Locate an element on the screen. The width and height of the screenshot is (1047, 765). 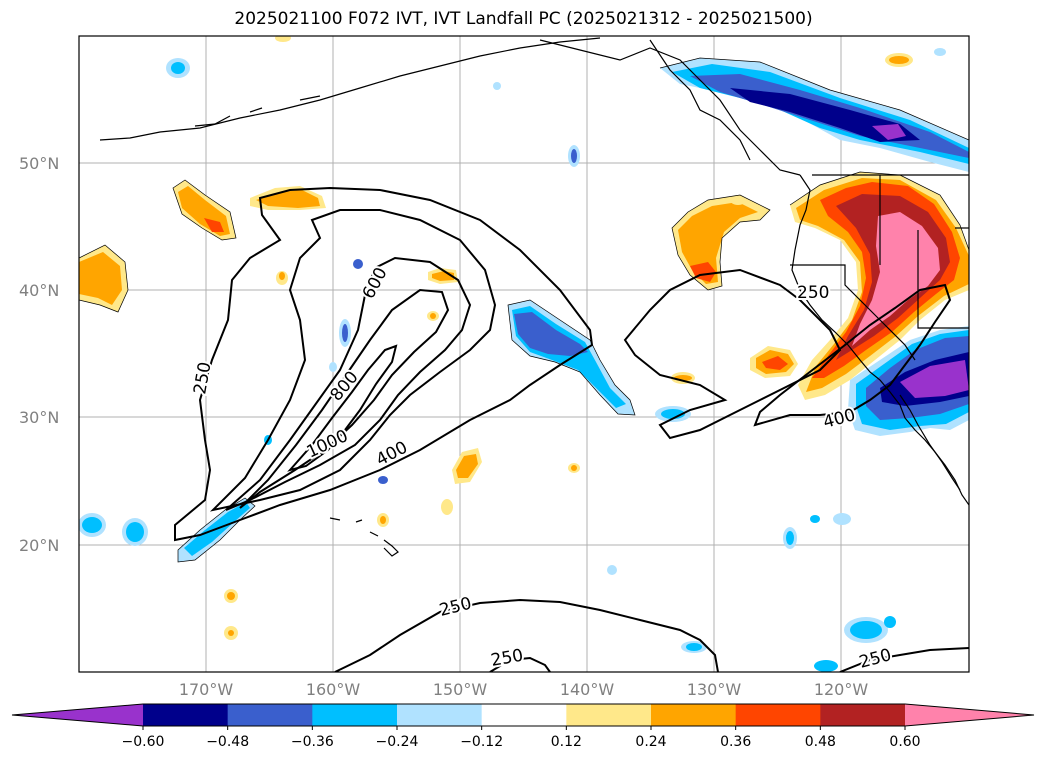
colorbar-tick-label: −0.60 is located at coordinates (143, 742).